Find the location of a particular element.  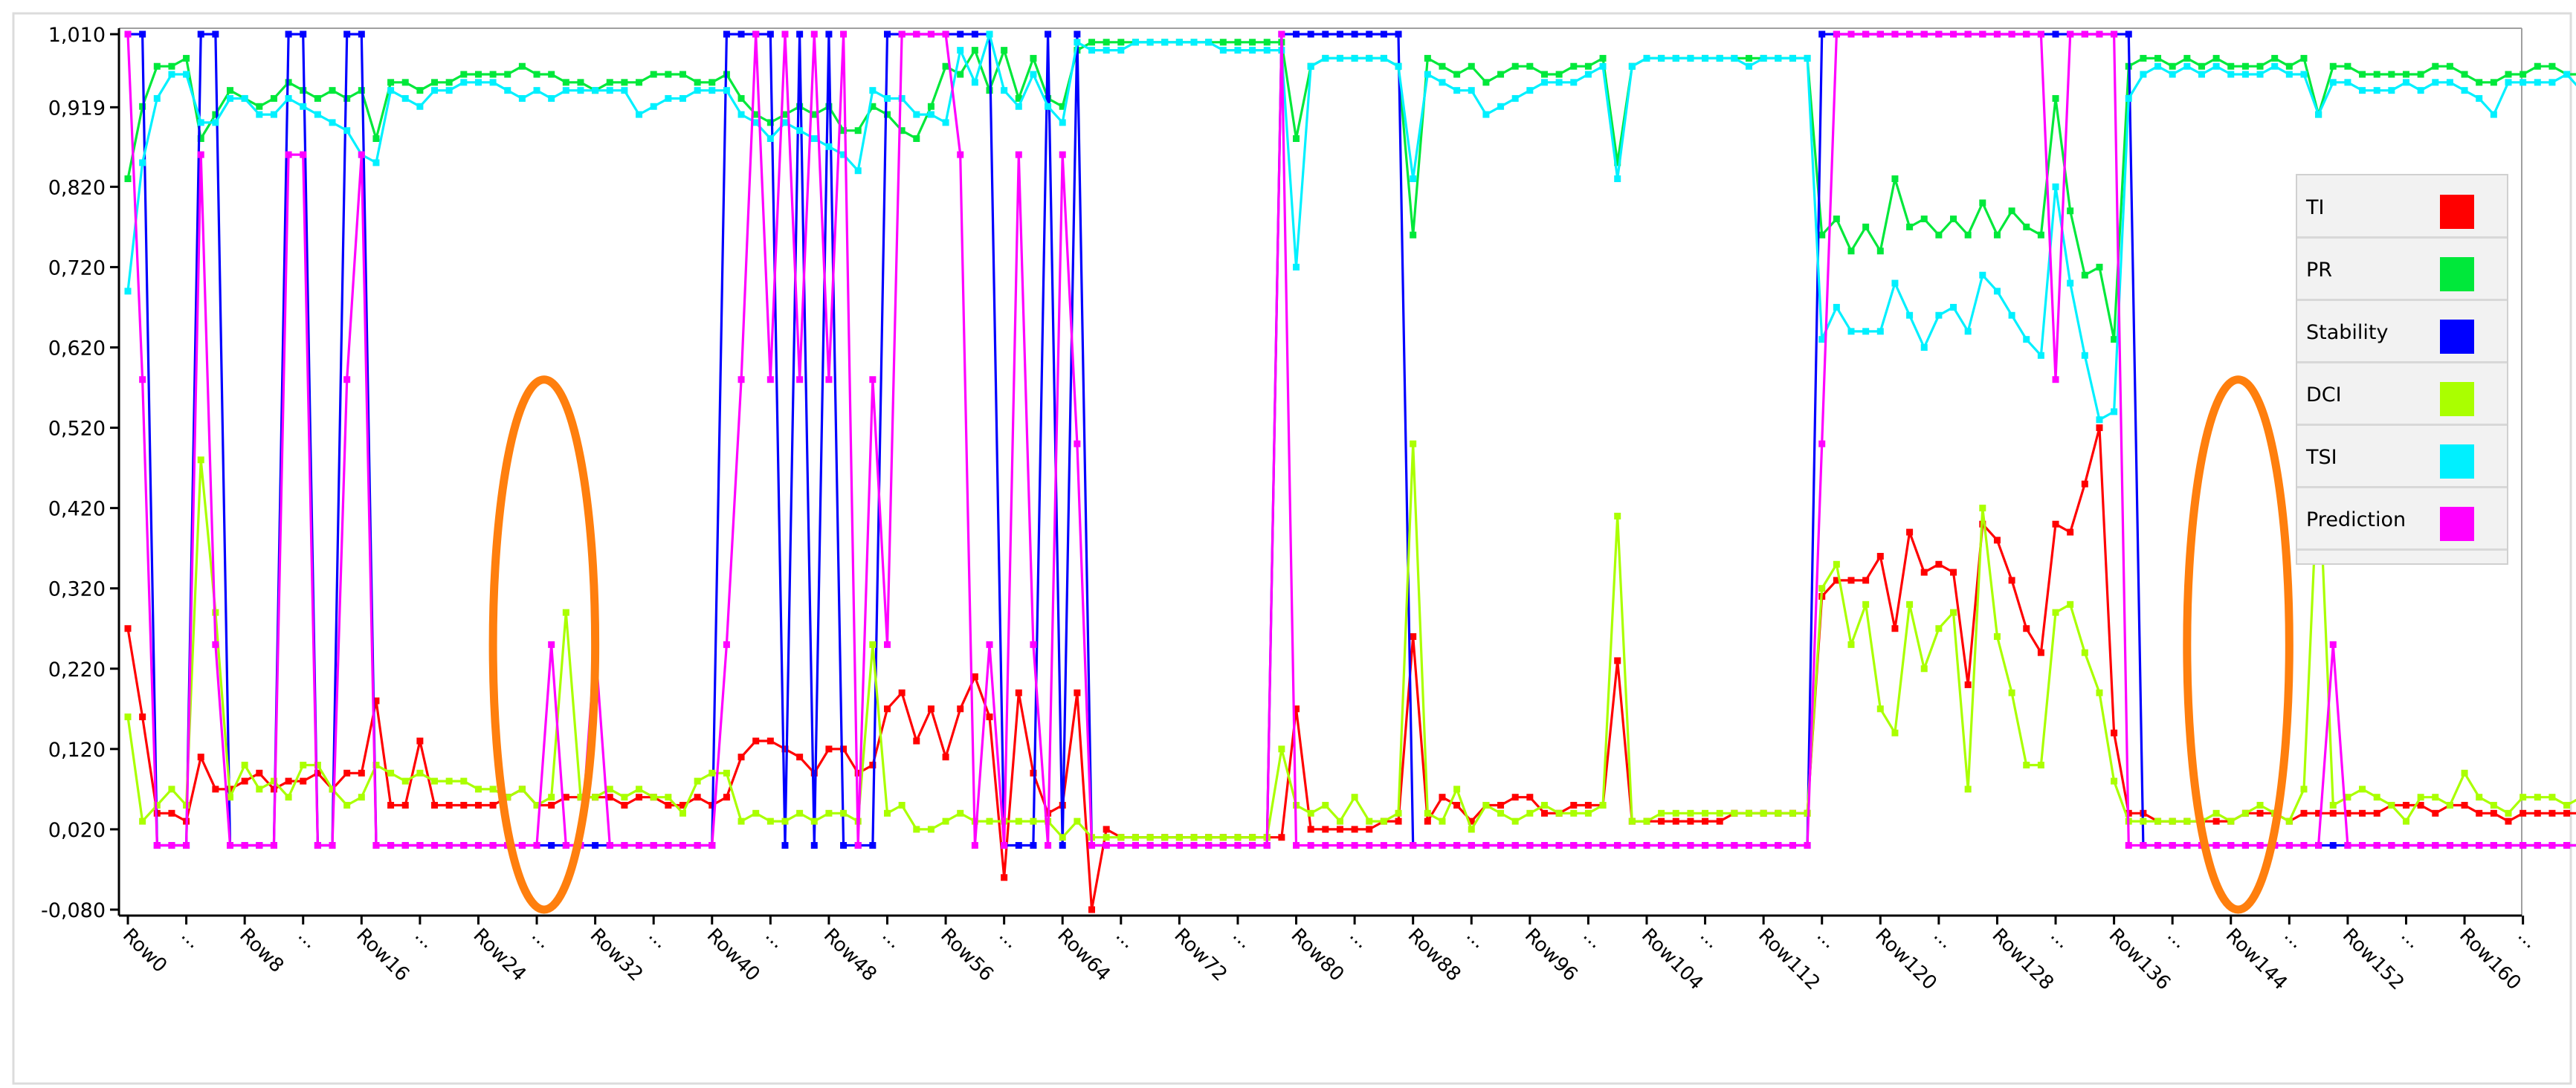

legend-label: Prediction is located at coordinates (2356, 519).